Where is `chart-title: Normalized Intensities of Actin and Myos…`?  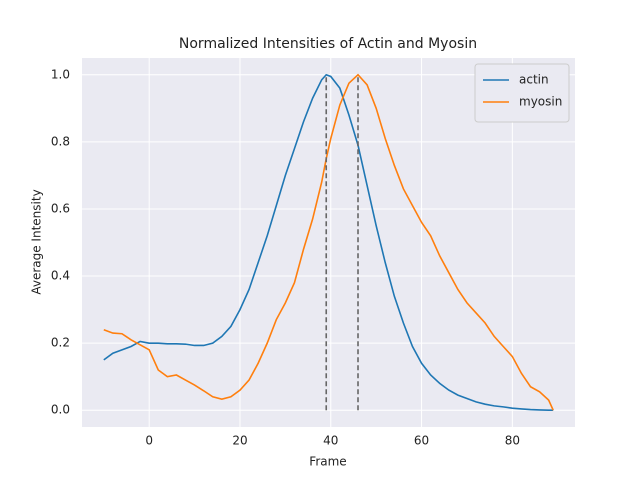
chart-title: Normalized Intensities of Actin and Myos… is located at coordinates (328, 44).